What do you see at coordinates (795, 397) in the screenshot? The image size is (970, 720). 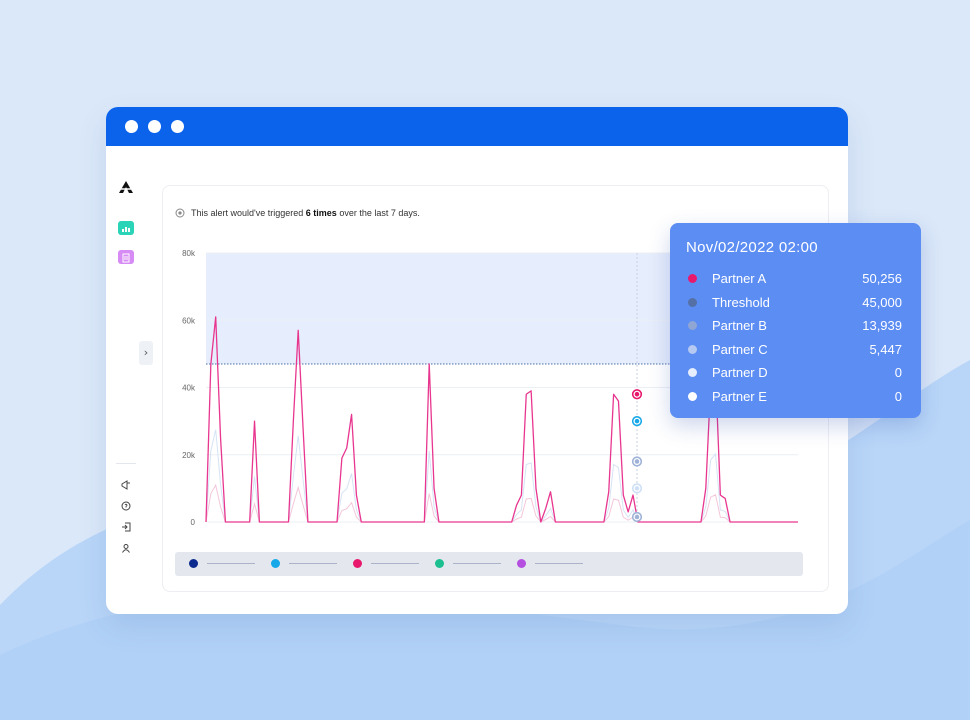 I see `tooltip-row: Partner E 0` at bounding box center [795, 397].